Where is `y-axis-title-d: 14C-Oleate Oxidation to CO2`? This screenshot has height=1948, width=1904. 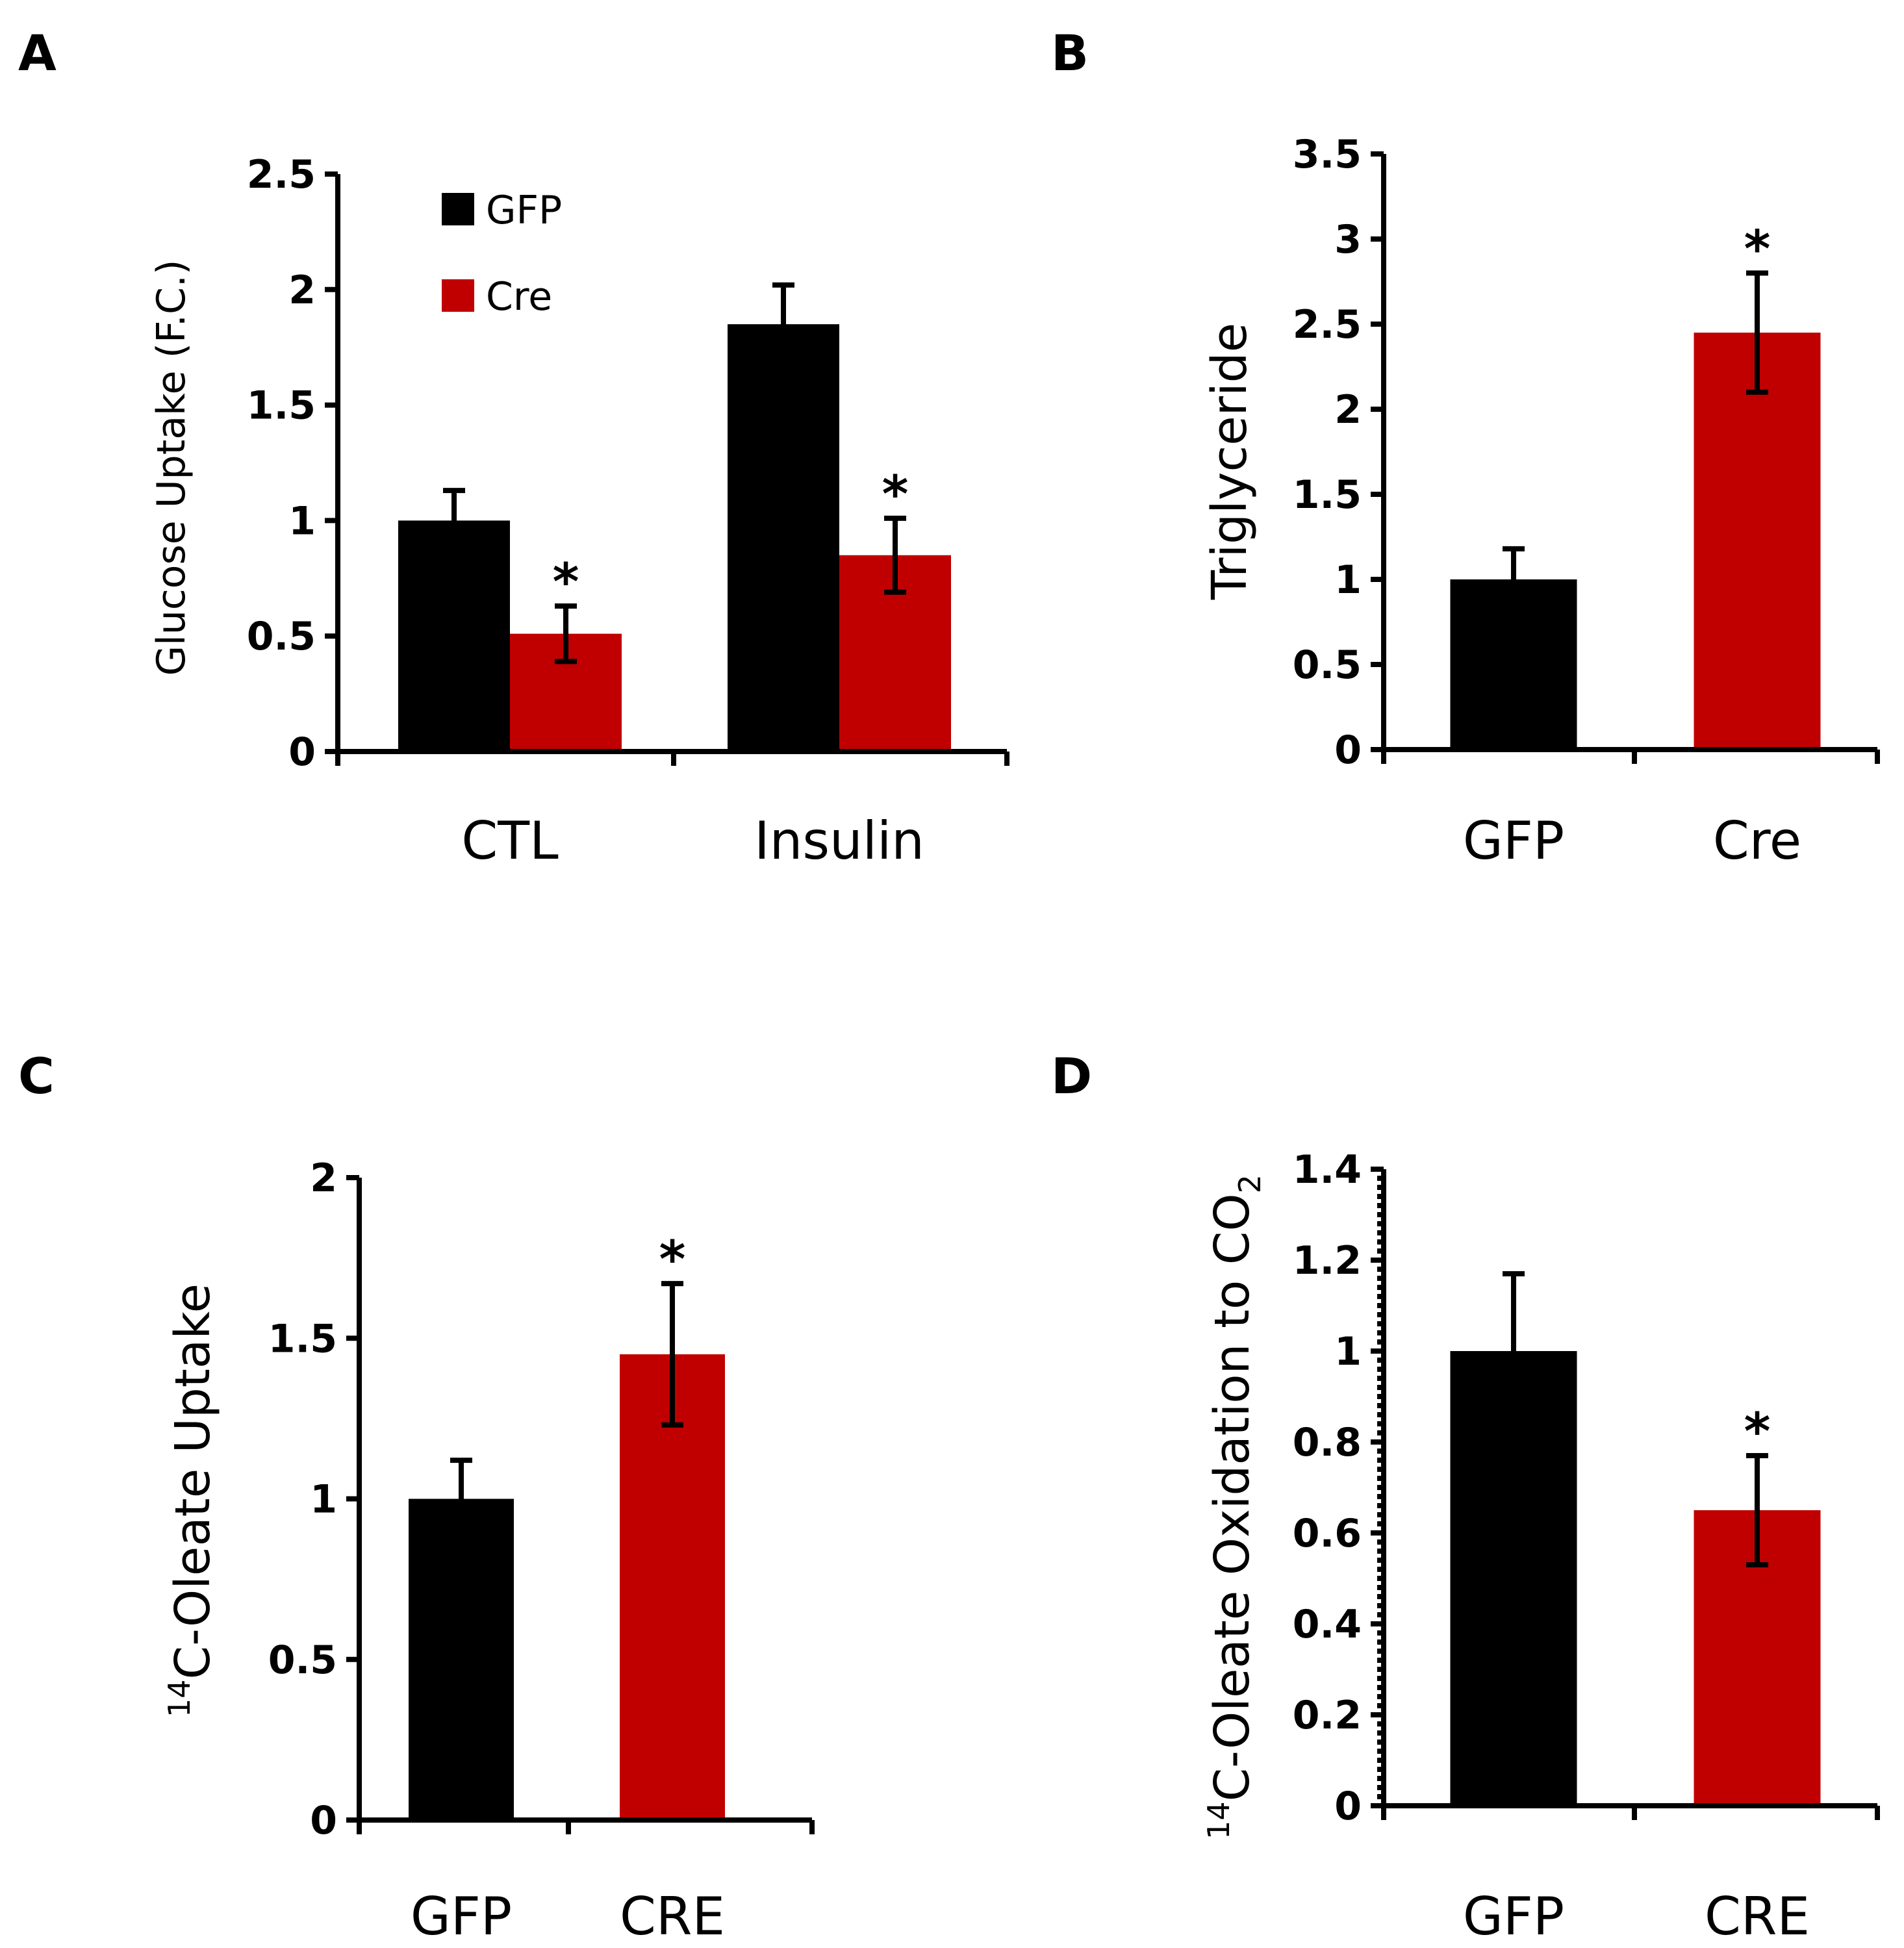 y-axis-title-d: 14C-Oleate Oxidation to CO2 is located at coordinates (1234, 1507).